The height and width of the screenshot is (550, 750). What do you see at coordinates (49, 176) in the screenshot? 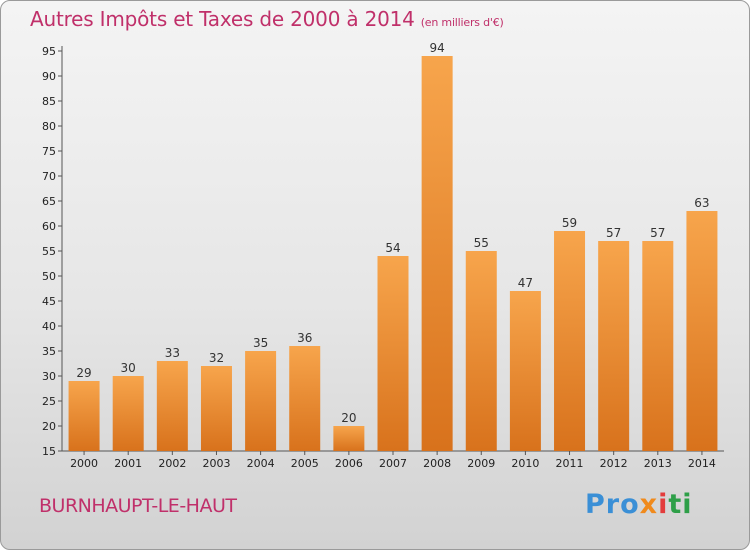
I see `y-tick-label: 70` at bounding box center [49, 176].